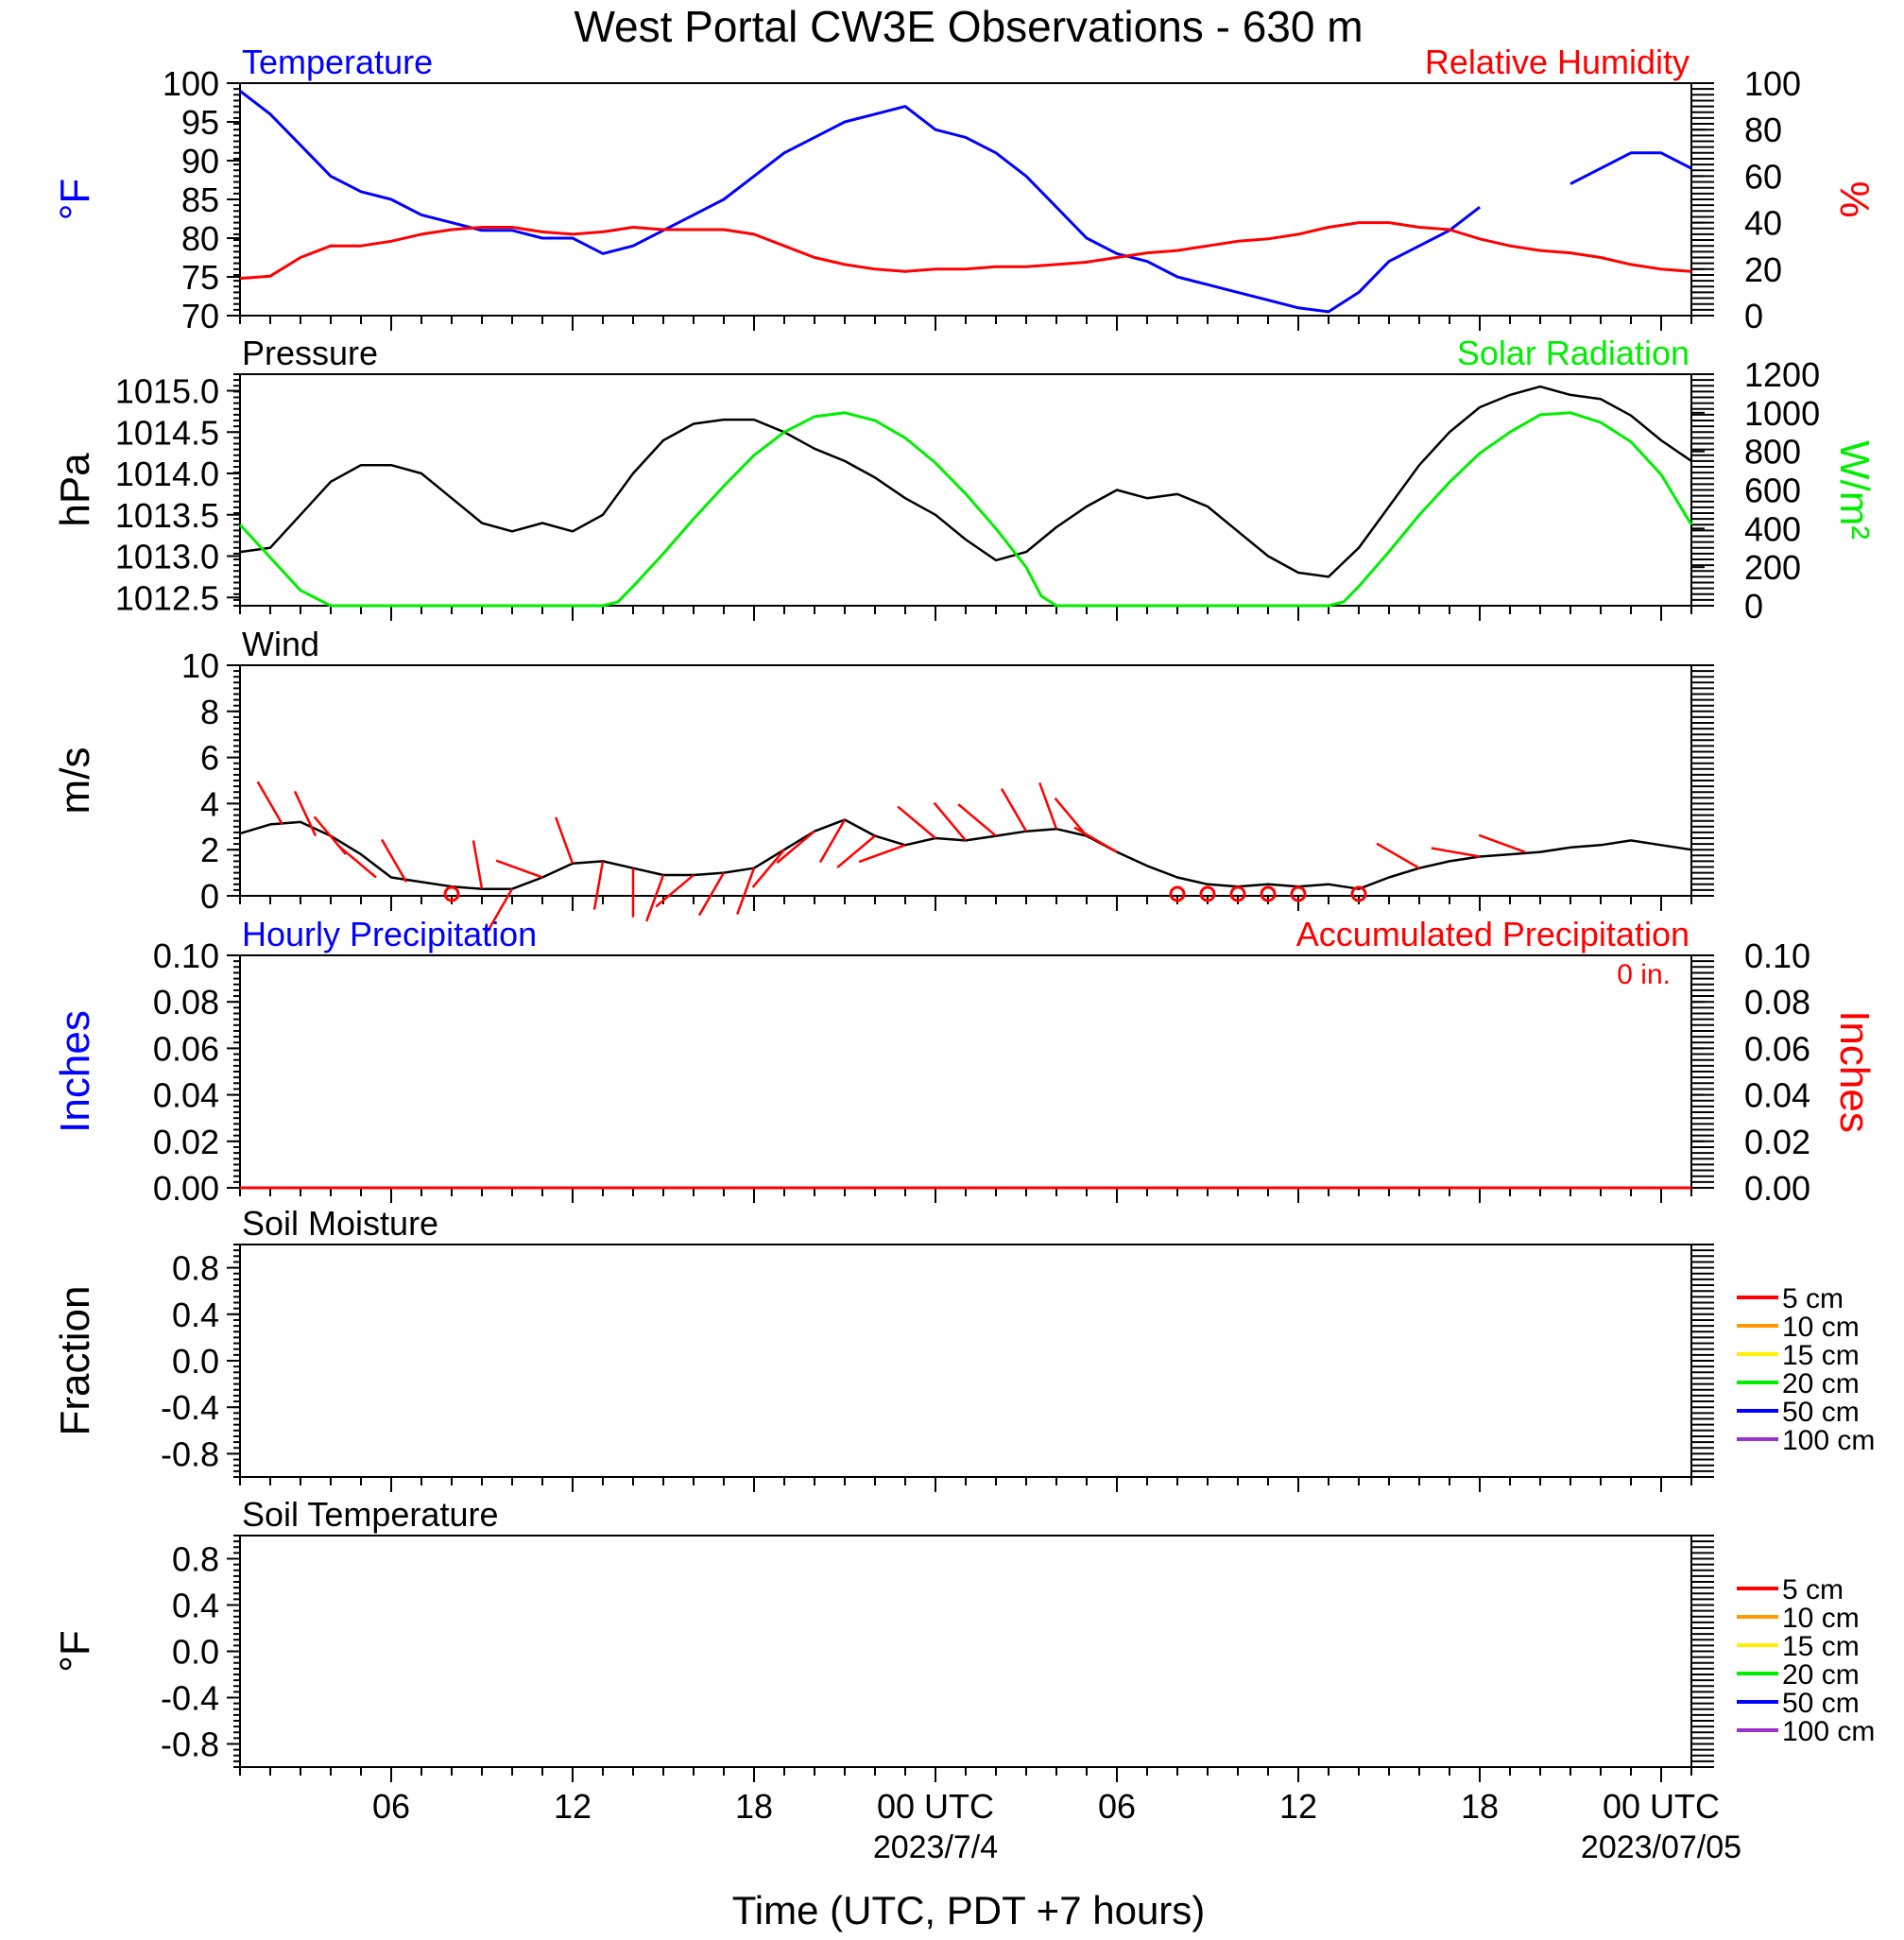 The height and width of the screenshot is (1940, 1904). I want to click on y-right-tick-label: 0.00, so click(1777, 1188).